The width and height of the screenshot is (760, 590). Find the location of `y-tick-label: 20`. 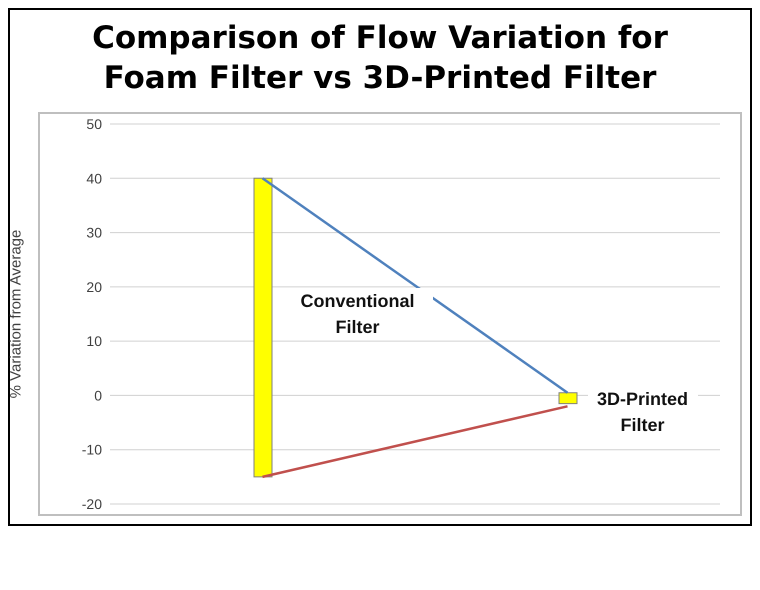

y-tick-label: 20 is located at coordinates (94, 286).